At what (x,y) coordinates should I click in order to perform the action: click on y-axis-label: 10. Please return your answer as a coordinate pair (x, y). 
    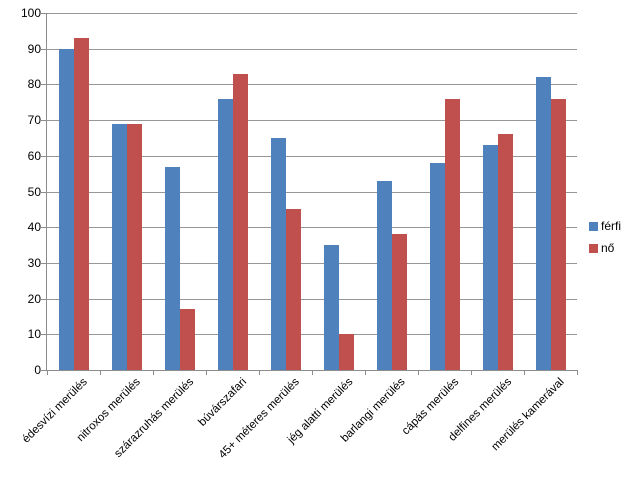
    Looking at the image, I should click on (34, 334).